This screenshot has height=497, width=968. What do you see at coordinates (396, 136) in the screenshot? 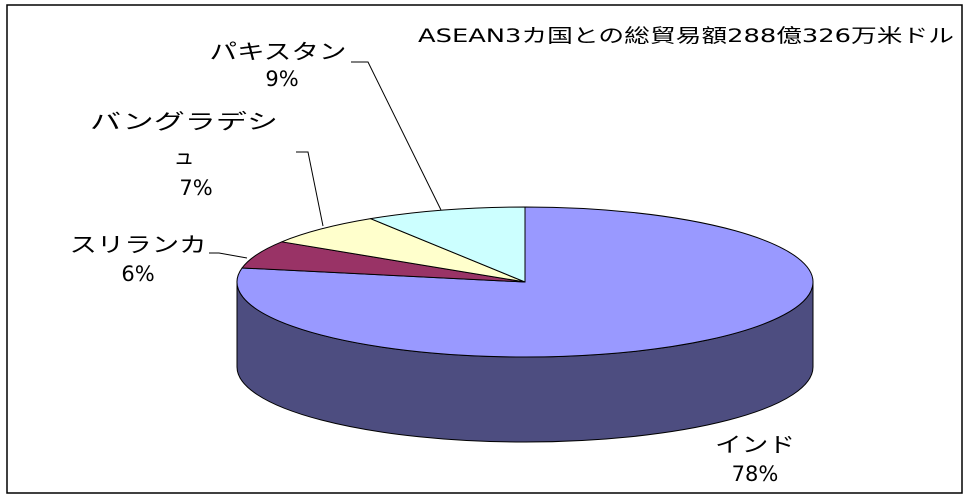
I see `leader-line-pakistan` at bounding box center [396, 136].